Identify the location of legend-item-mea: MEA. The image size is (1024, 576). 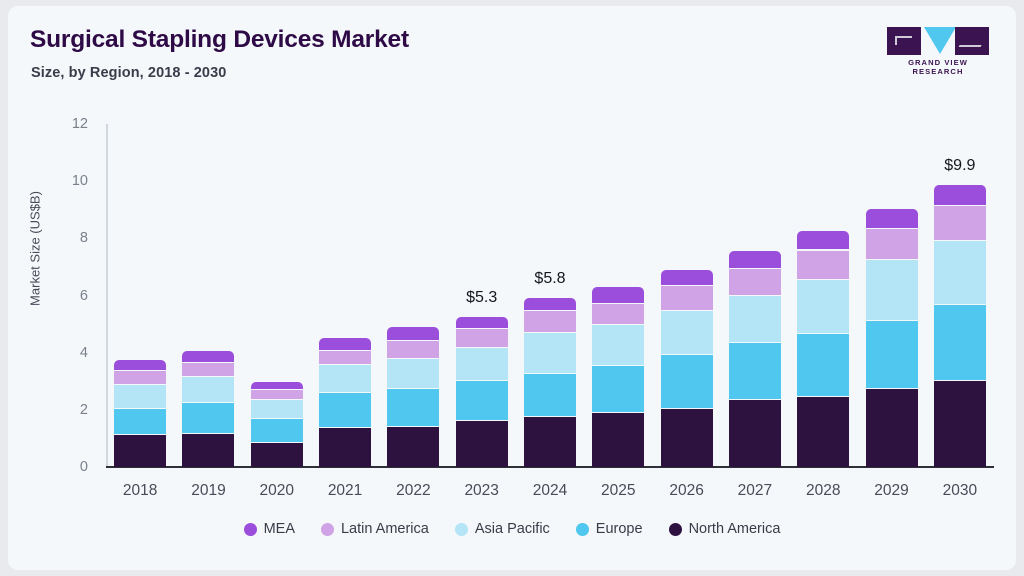
(269, 529).